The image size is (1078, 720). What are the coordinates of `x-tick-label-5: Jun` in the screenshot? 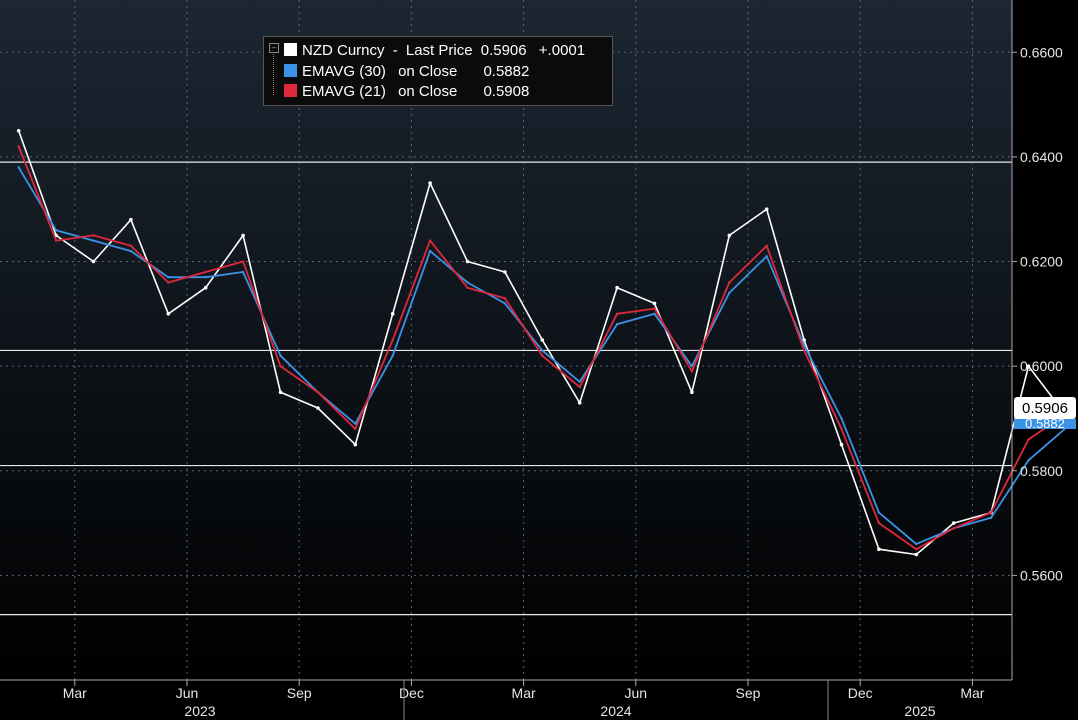 It's located at (636, 693).